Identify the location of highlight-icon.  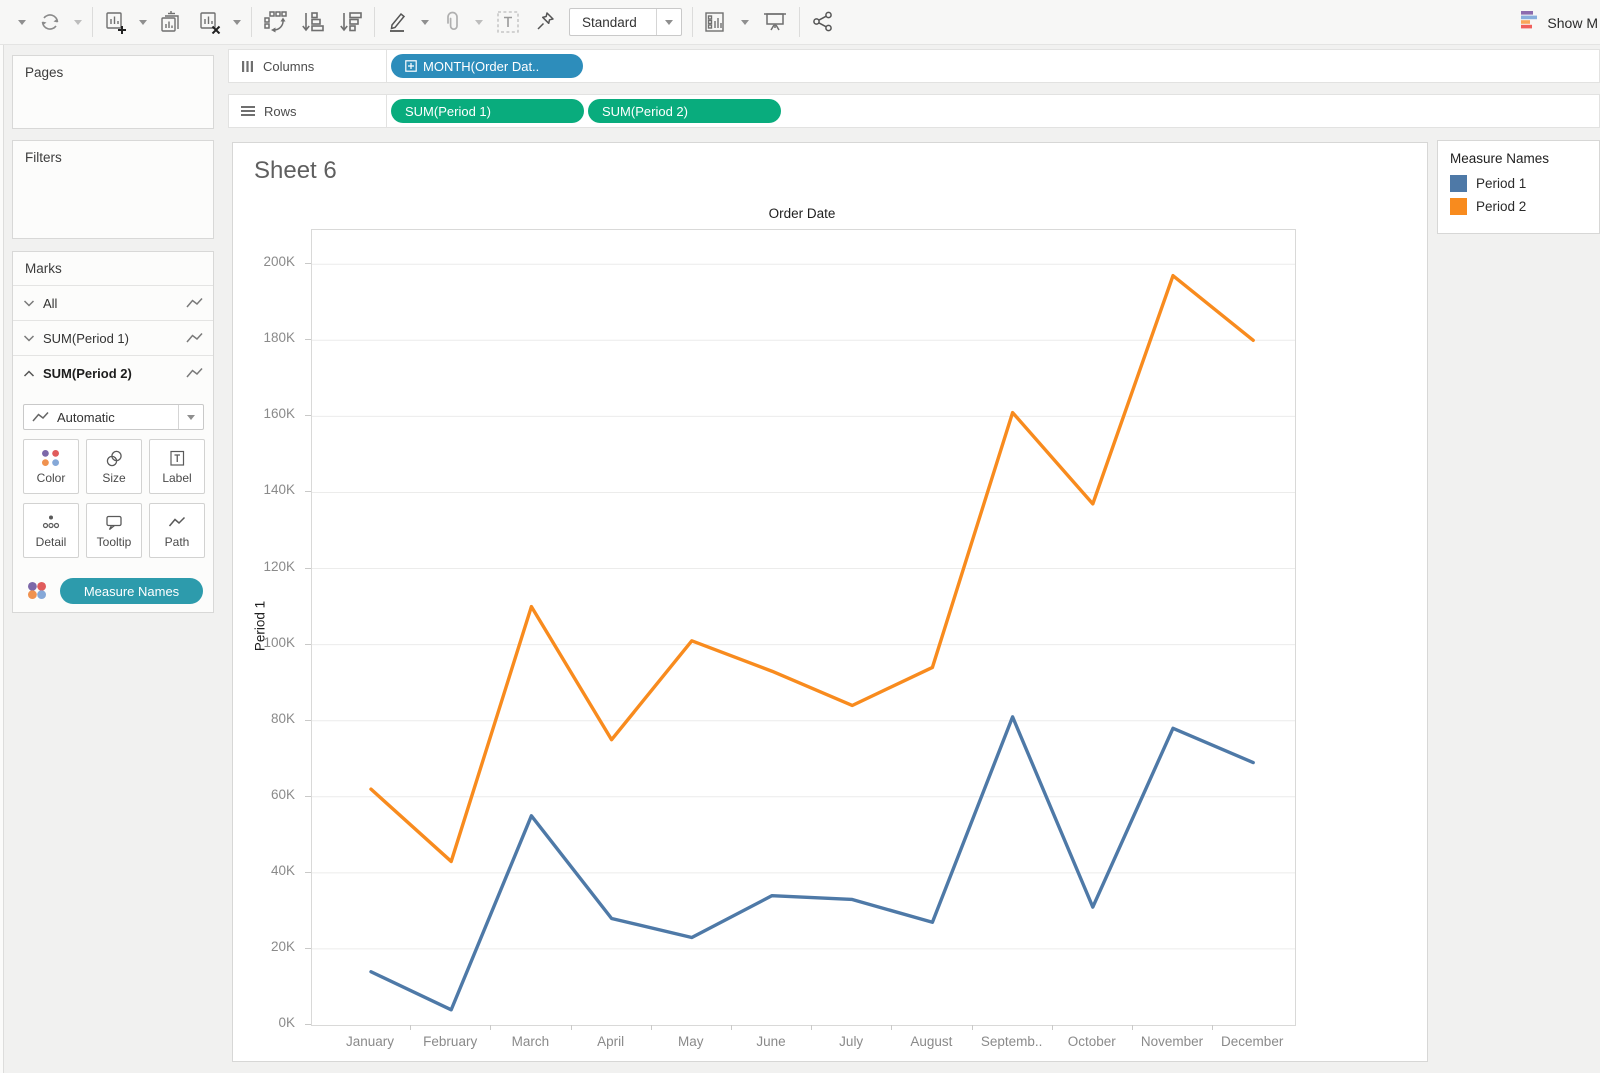
(397, 22).